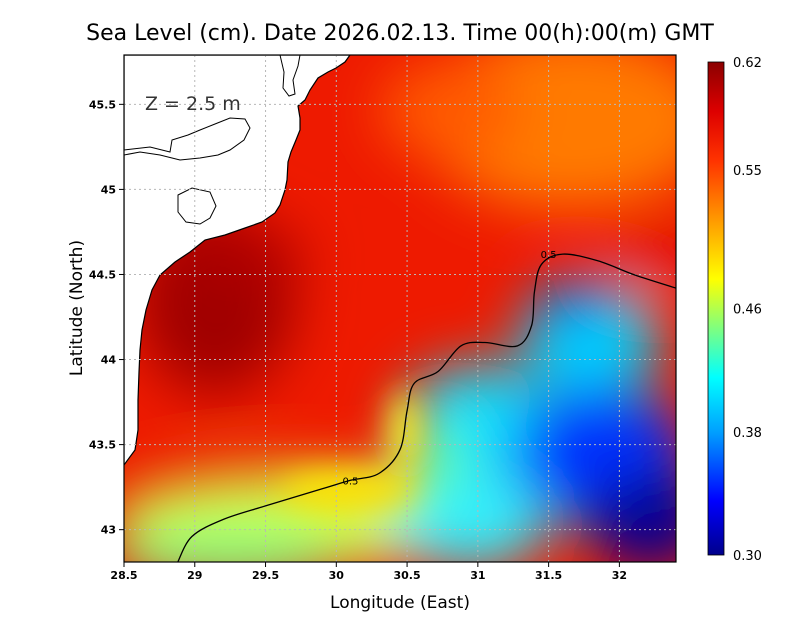 Image resolution: width=800 pixels, height=618 pixels. What do you see at coordinates (108, 189) in the screenshot?
I see `y-tick-label: 45` at bounding box center [108, 189].